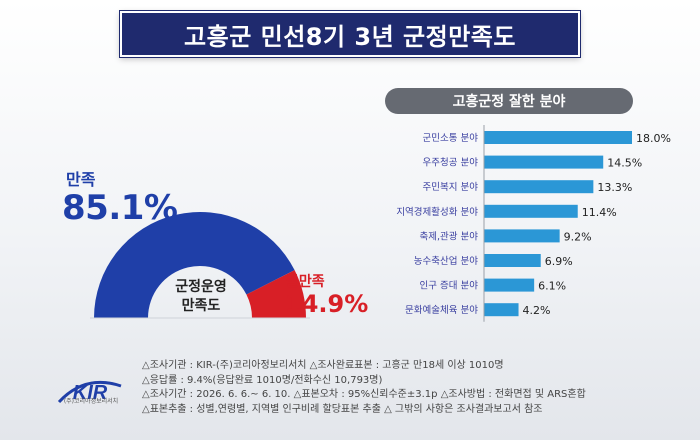 The height and width of the screenshot is (440, 700). Describe the element at coordinates (81, 179) in the screenshot. I see `satisfied-label: 만족` at that location.